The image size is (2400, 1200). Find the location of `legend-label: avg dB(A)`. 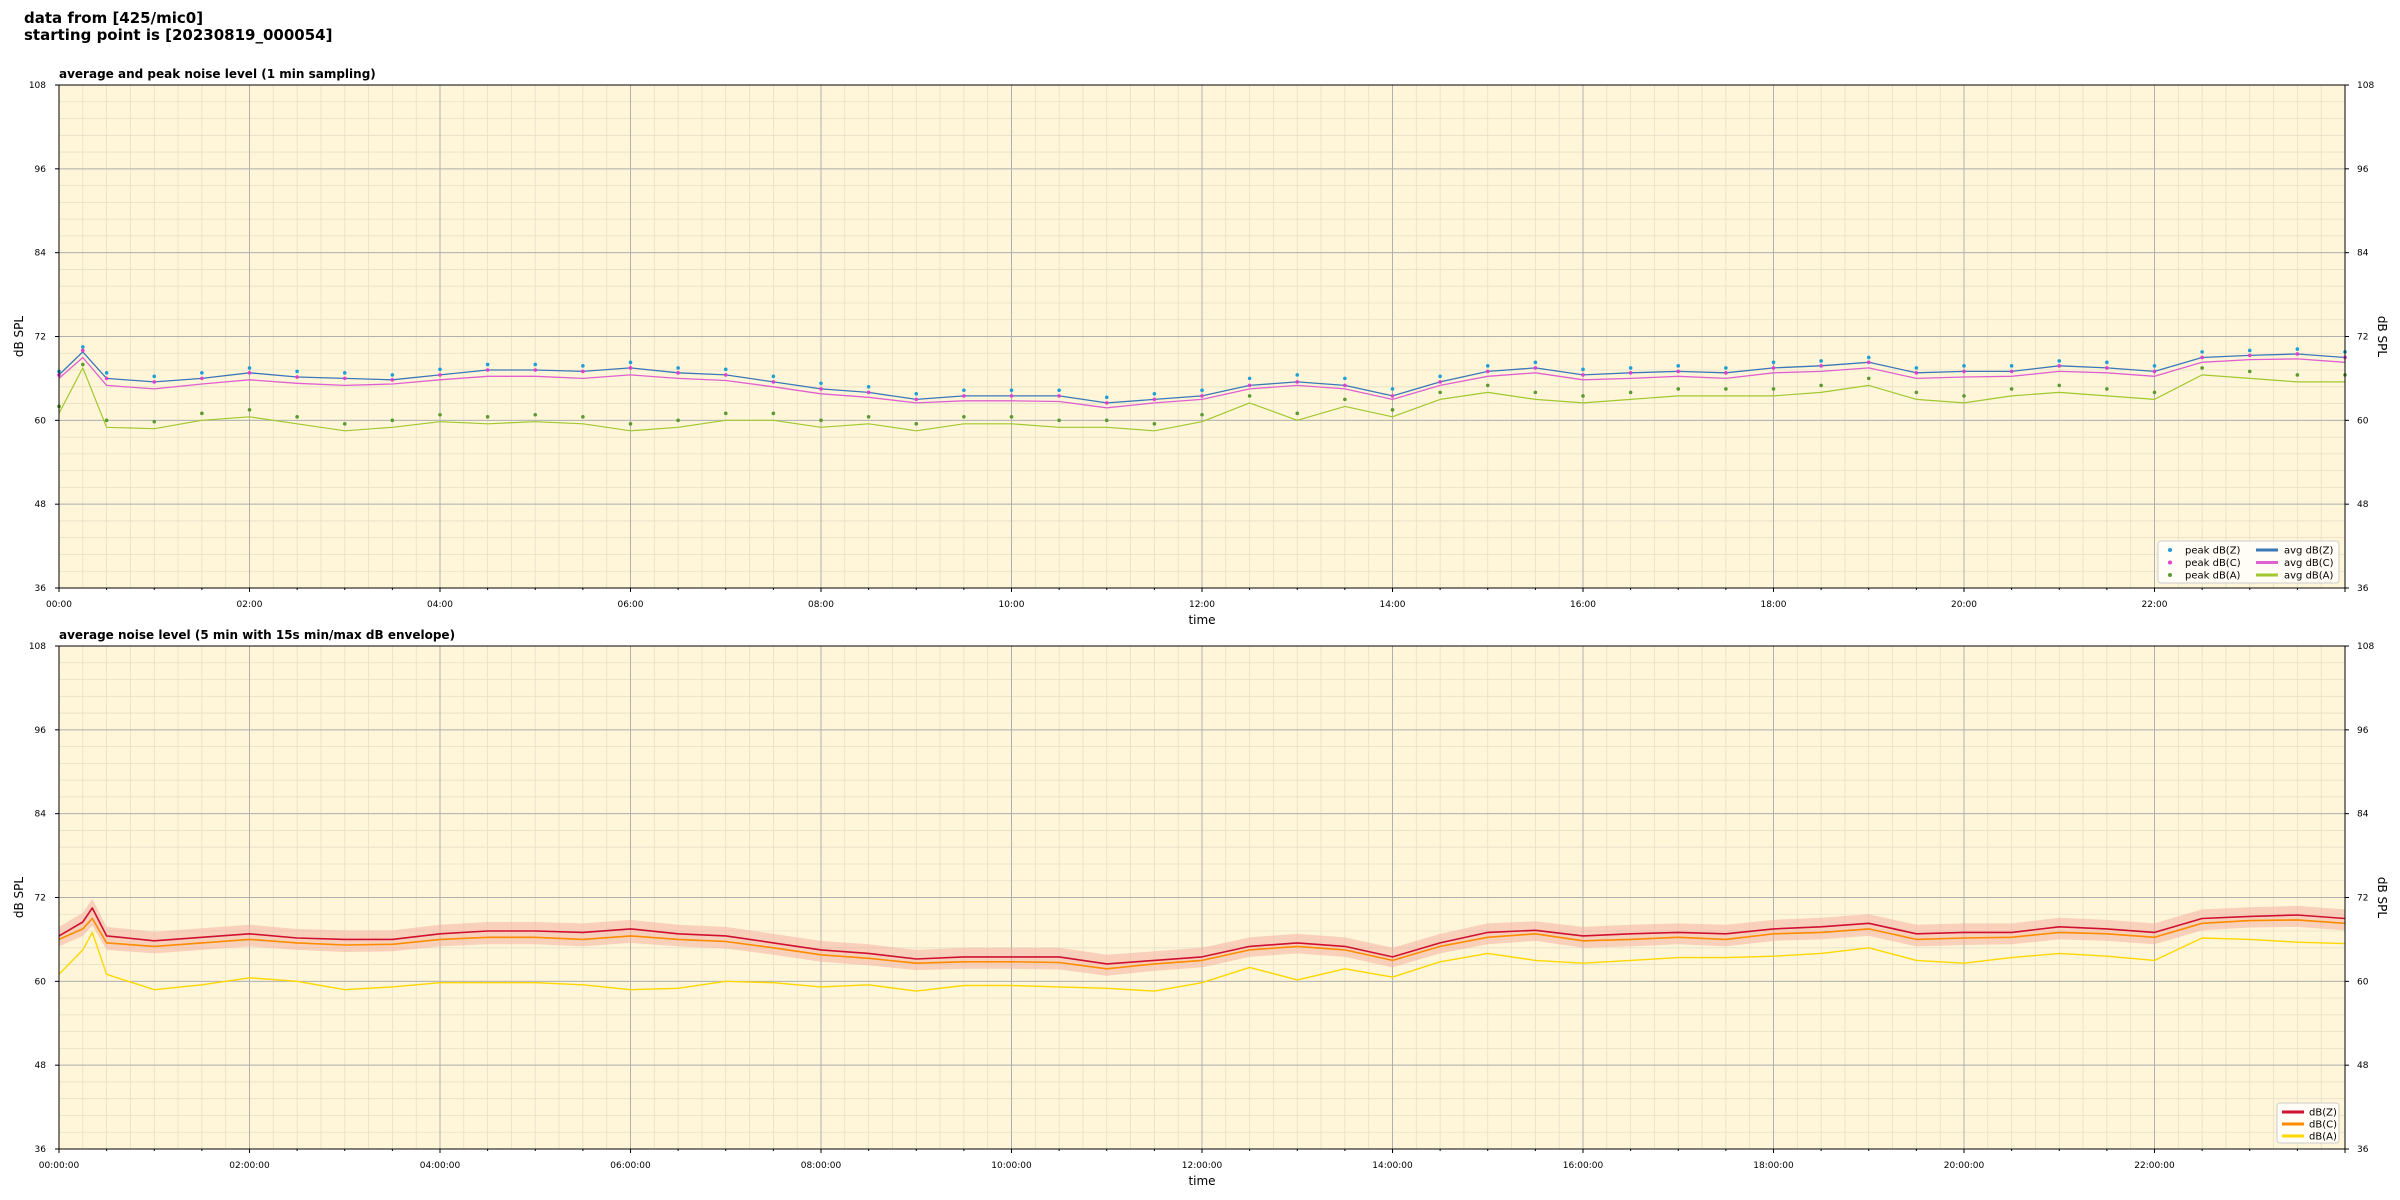

legend-label: avg dB(A) is located at coordinates (2309, 576).